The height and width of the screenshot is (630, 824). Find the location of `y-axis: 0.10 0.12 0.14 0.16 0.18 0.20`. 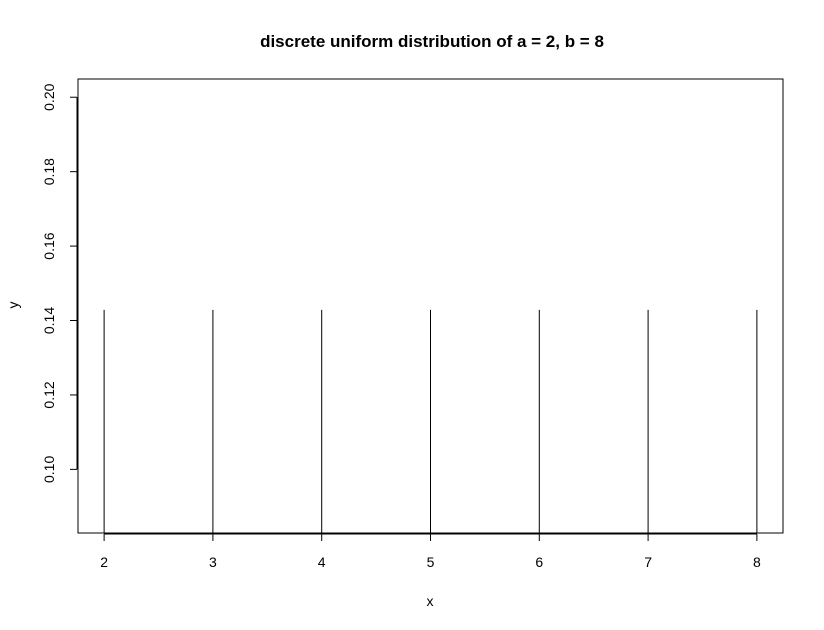

y-axis: 0.10 0.12 0.14 0.16 0.18 0.20 is located at coordinates (59, 283).